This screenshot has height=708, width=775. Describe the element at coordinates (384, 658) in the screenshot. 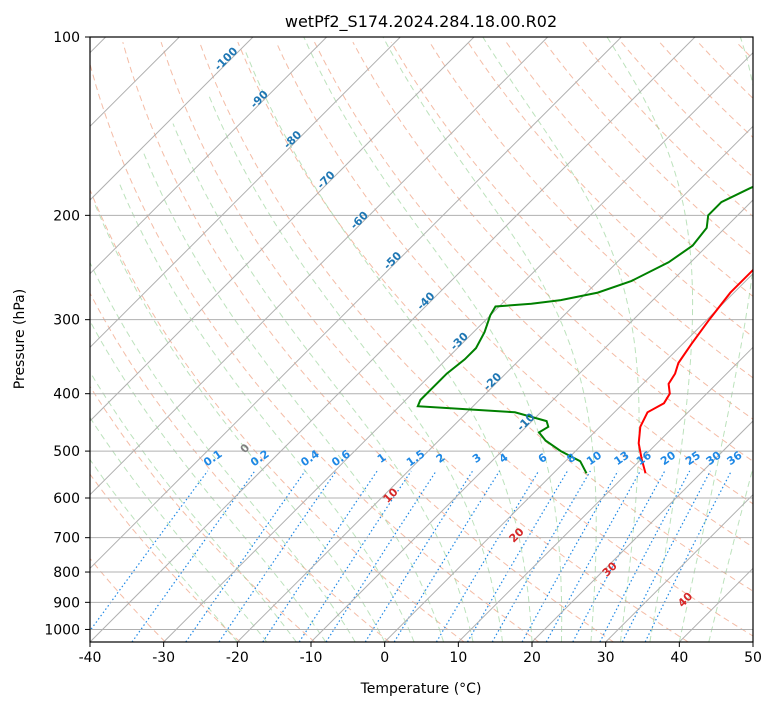

I see `x-tick-label: 0` at that location.